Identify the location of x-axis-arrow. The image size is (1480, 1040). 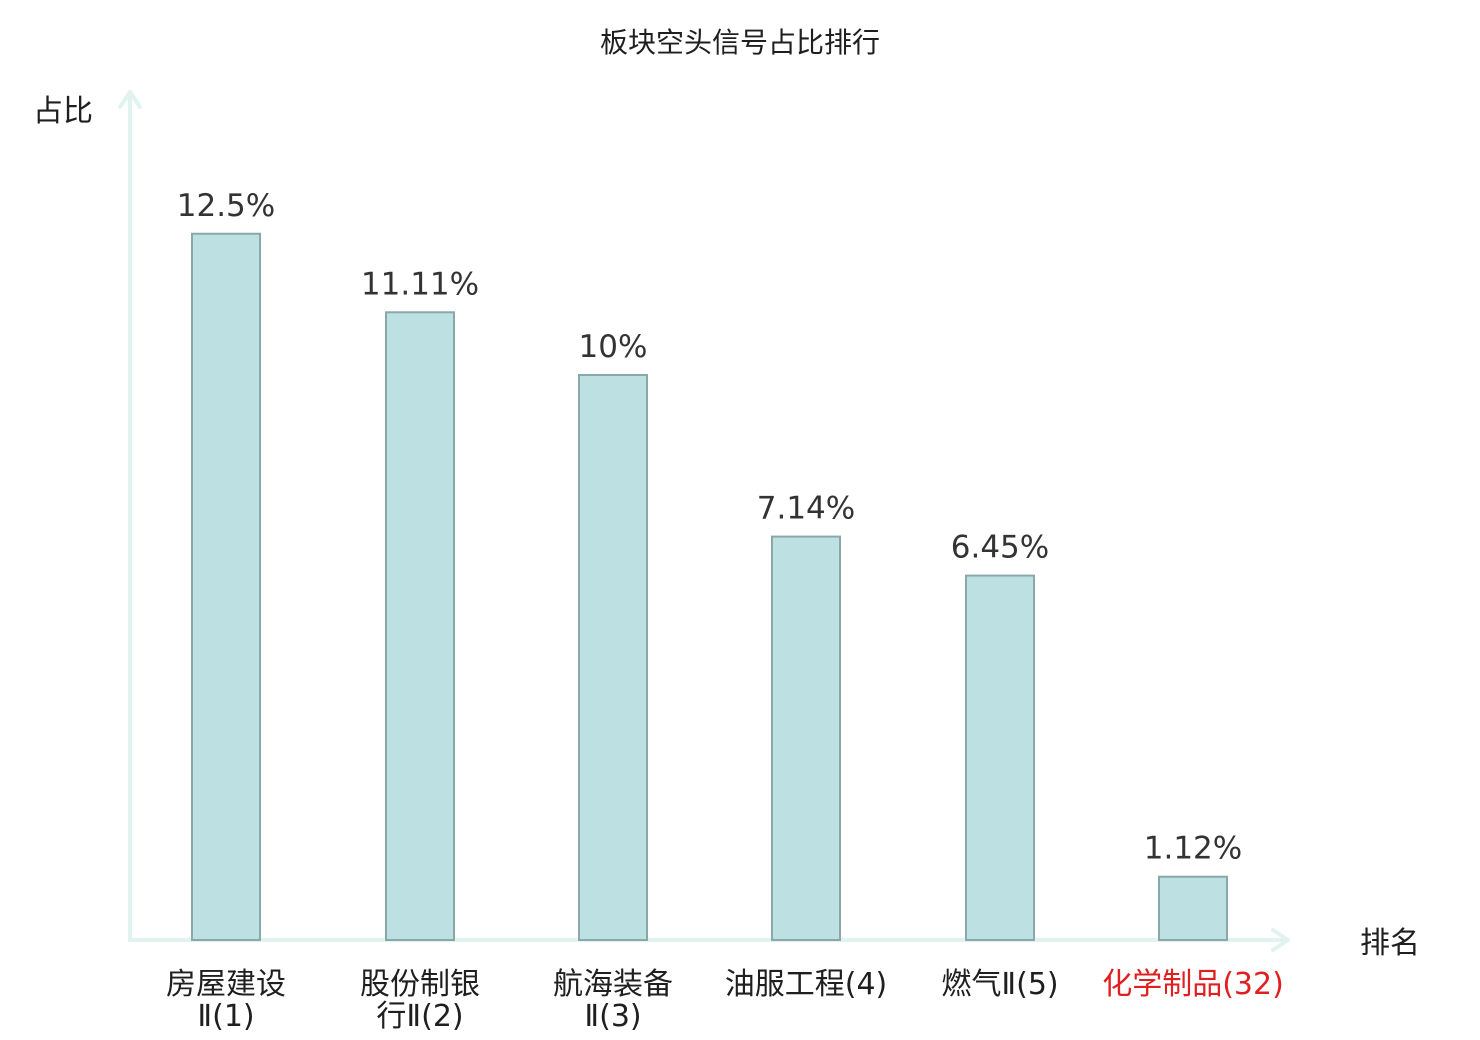
(1280, 940).